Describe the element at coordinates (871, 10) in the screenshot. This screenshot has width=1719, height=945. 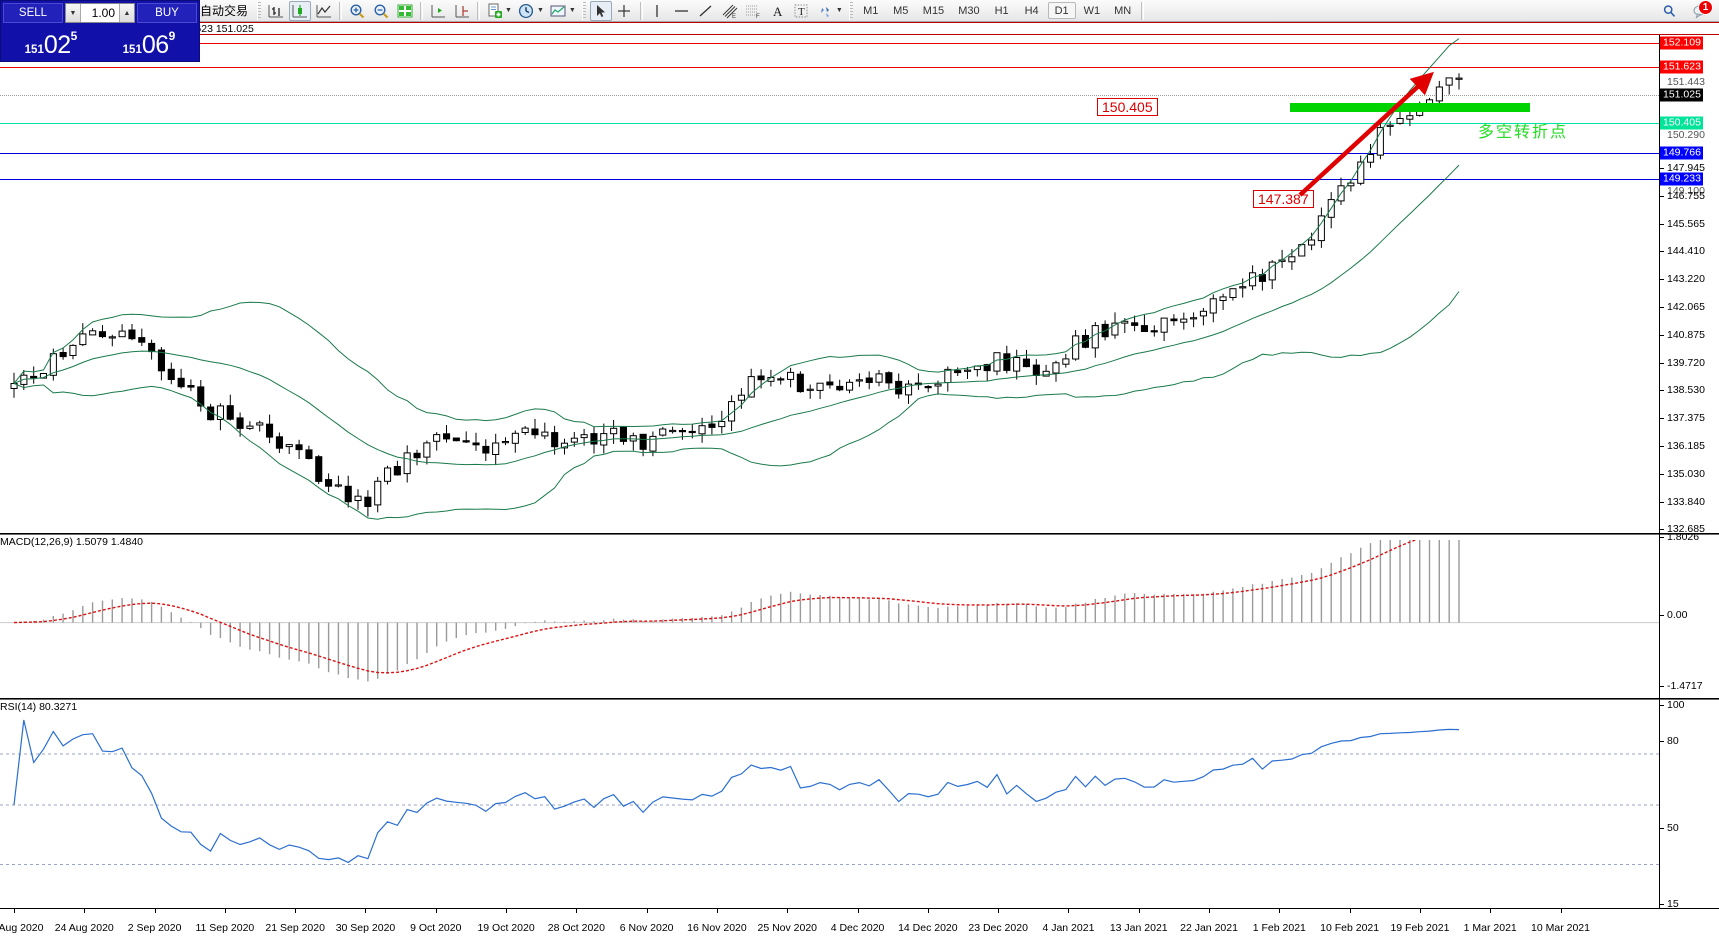
I see `timeframe-m1: M1` at that location.